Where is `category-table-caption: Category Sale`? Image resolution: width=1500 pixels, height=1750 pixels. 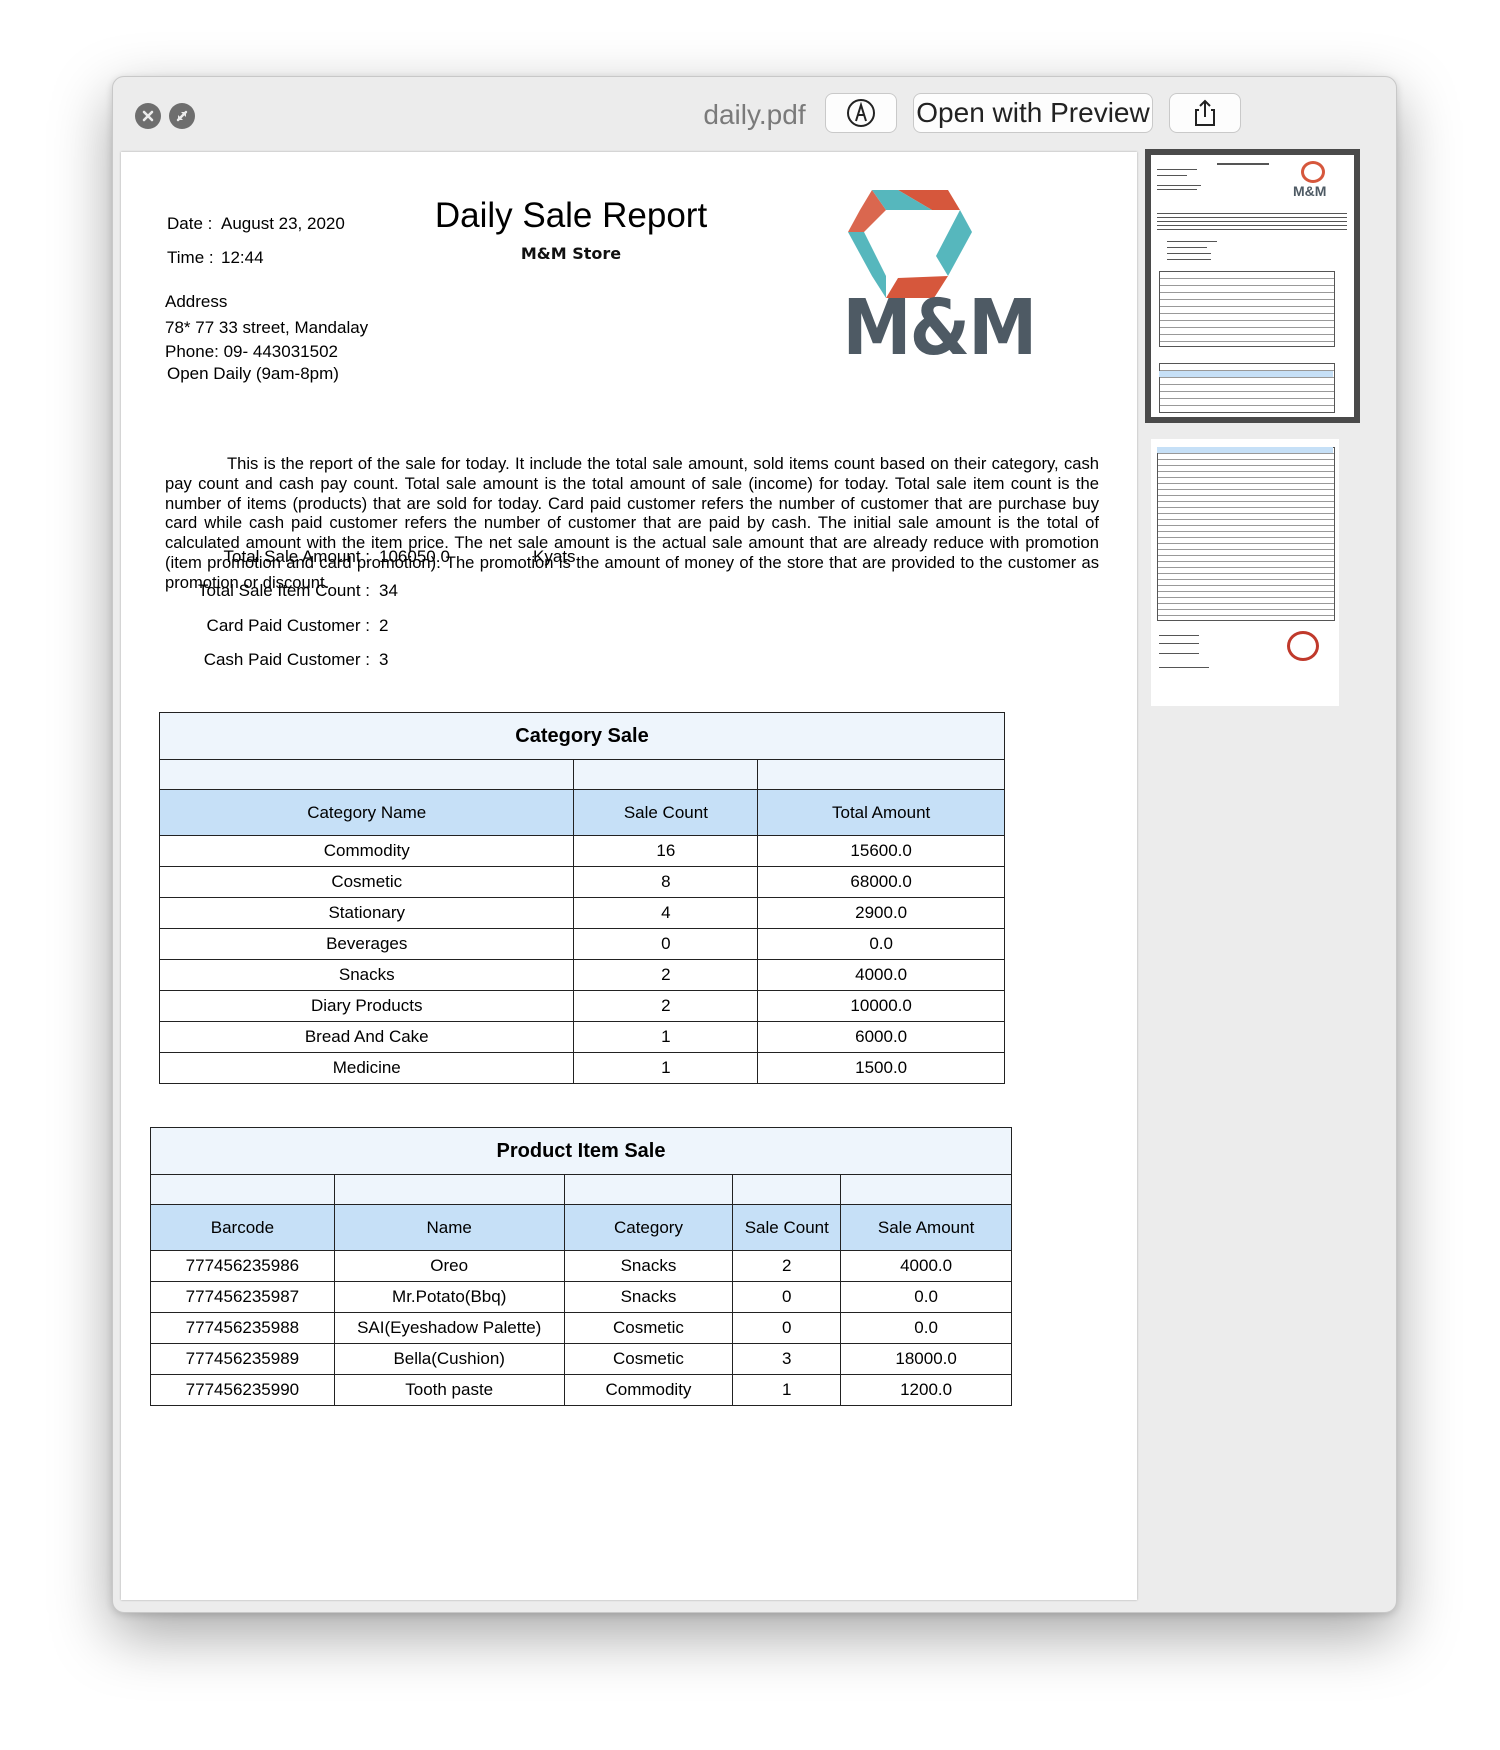
category-table-caption: Category Sale is located at coordinates (582, 736).